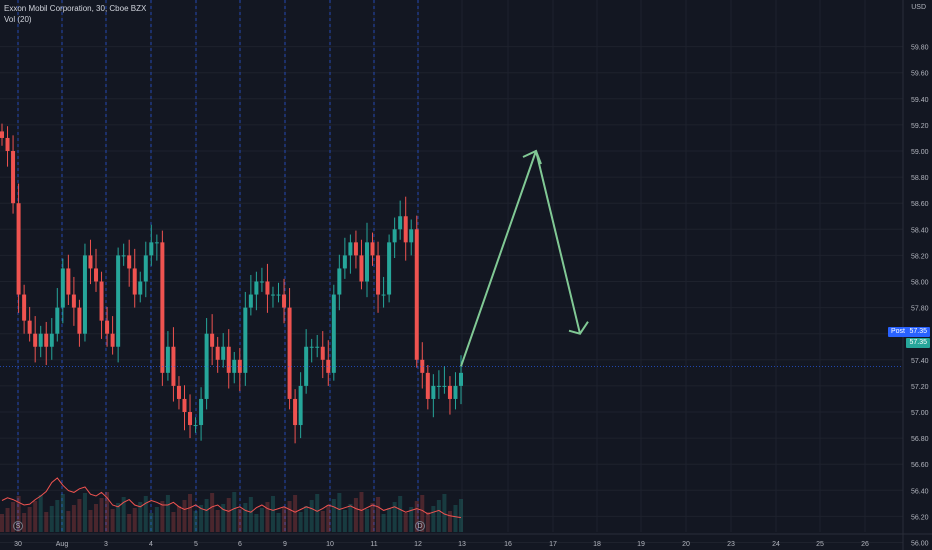 This screenshot has height=550, width=932. Describe the element at coordinates (920, 100) in the screenshot. I see `price-tick-label: 59.40` at that location.